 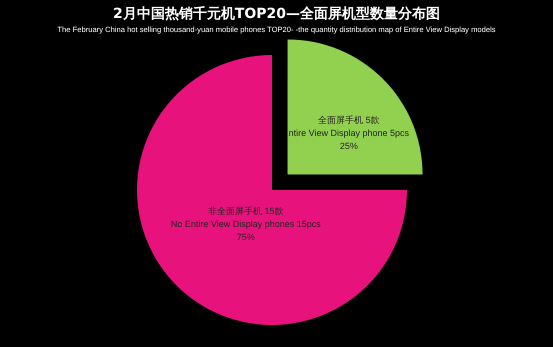 I want to click on slice-label: 非全面屏手机 15款 No Entire View Display phones 15pcs 75%, so click(x=245, y=224).